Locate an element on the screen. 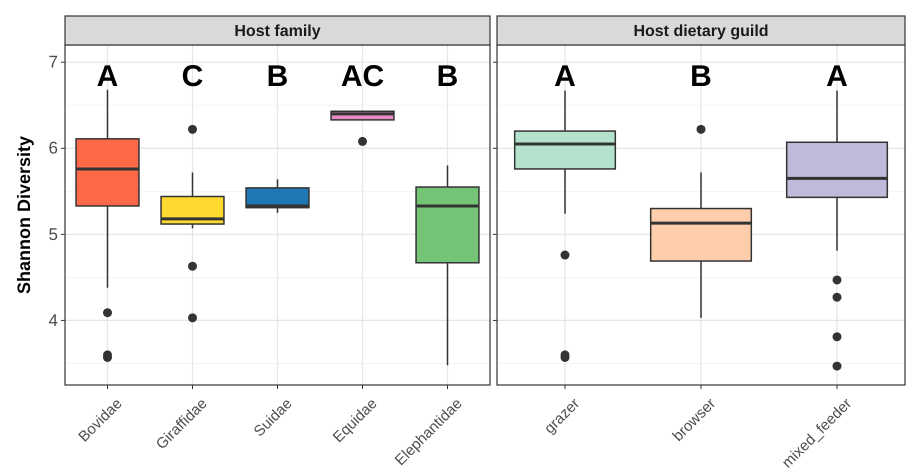  y-tick-label: 4 is located at coordinates (53, 320).